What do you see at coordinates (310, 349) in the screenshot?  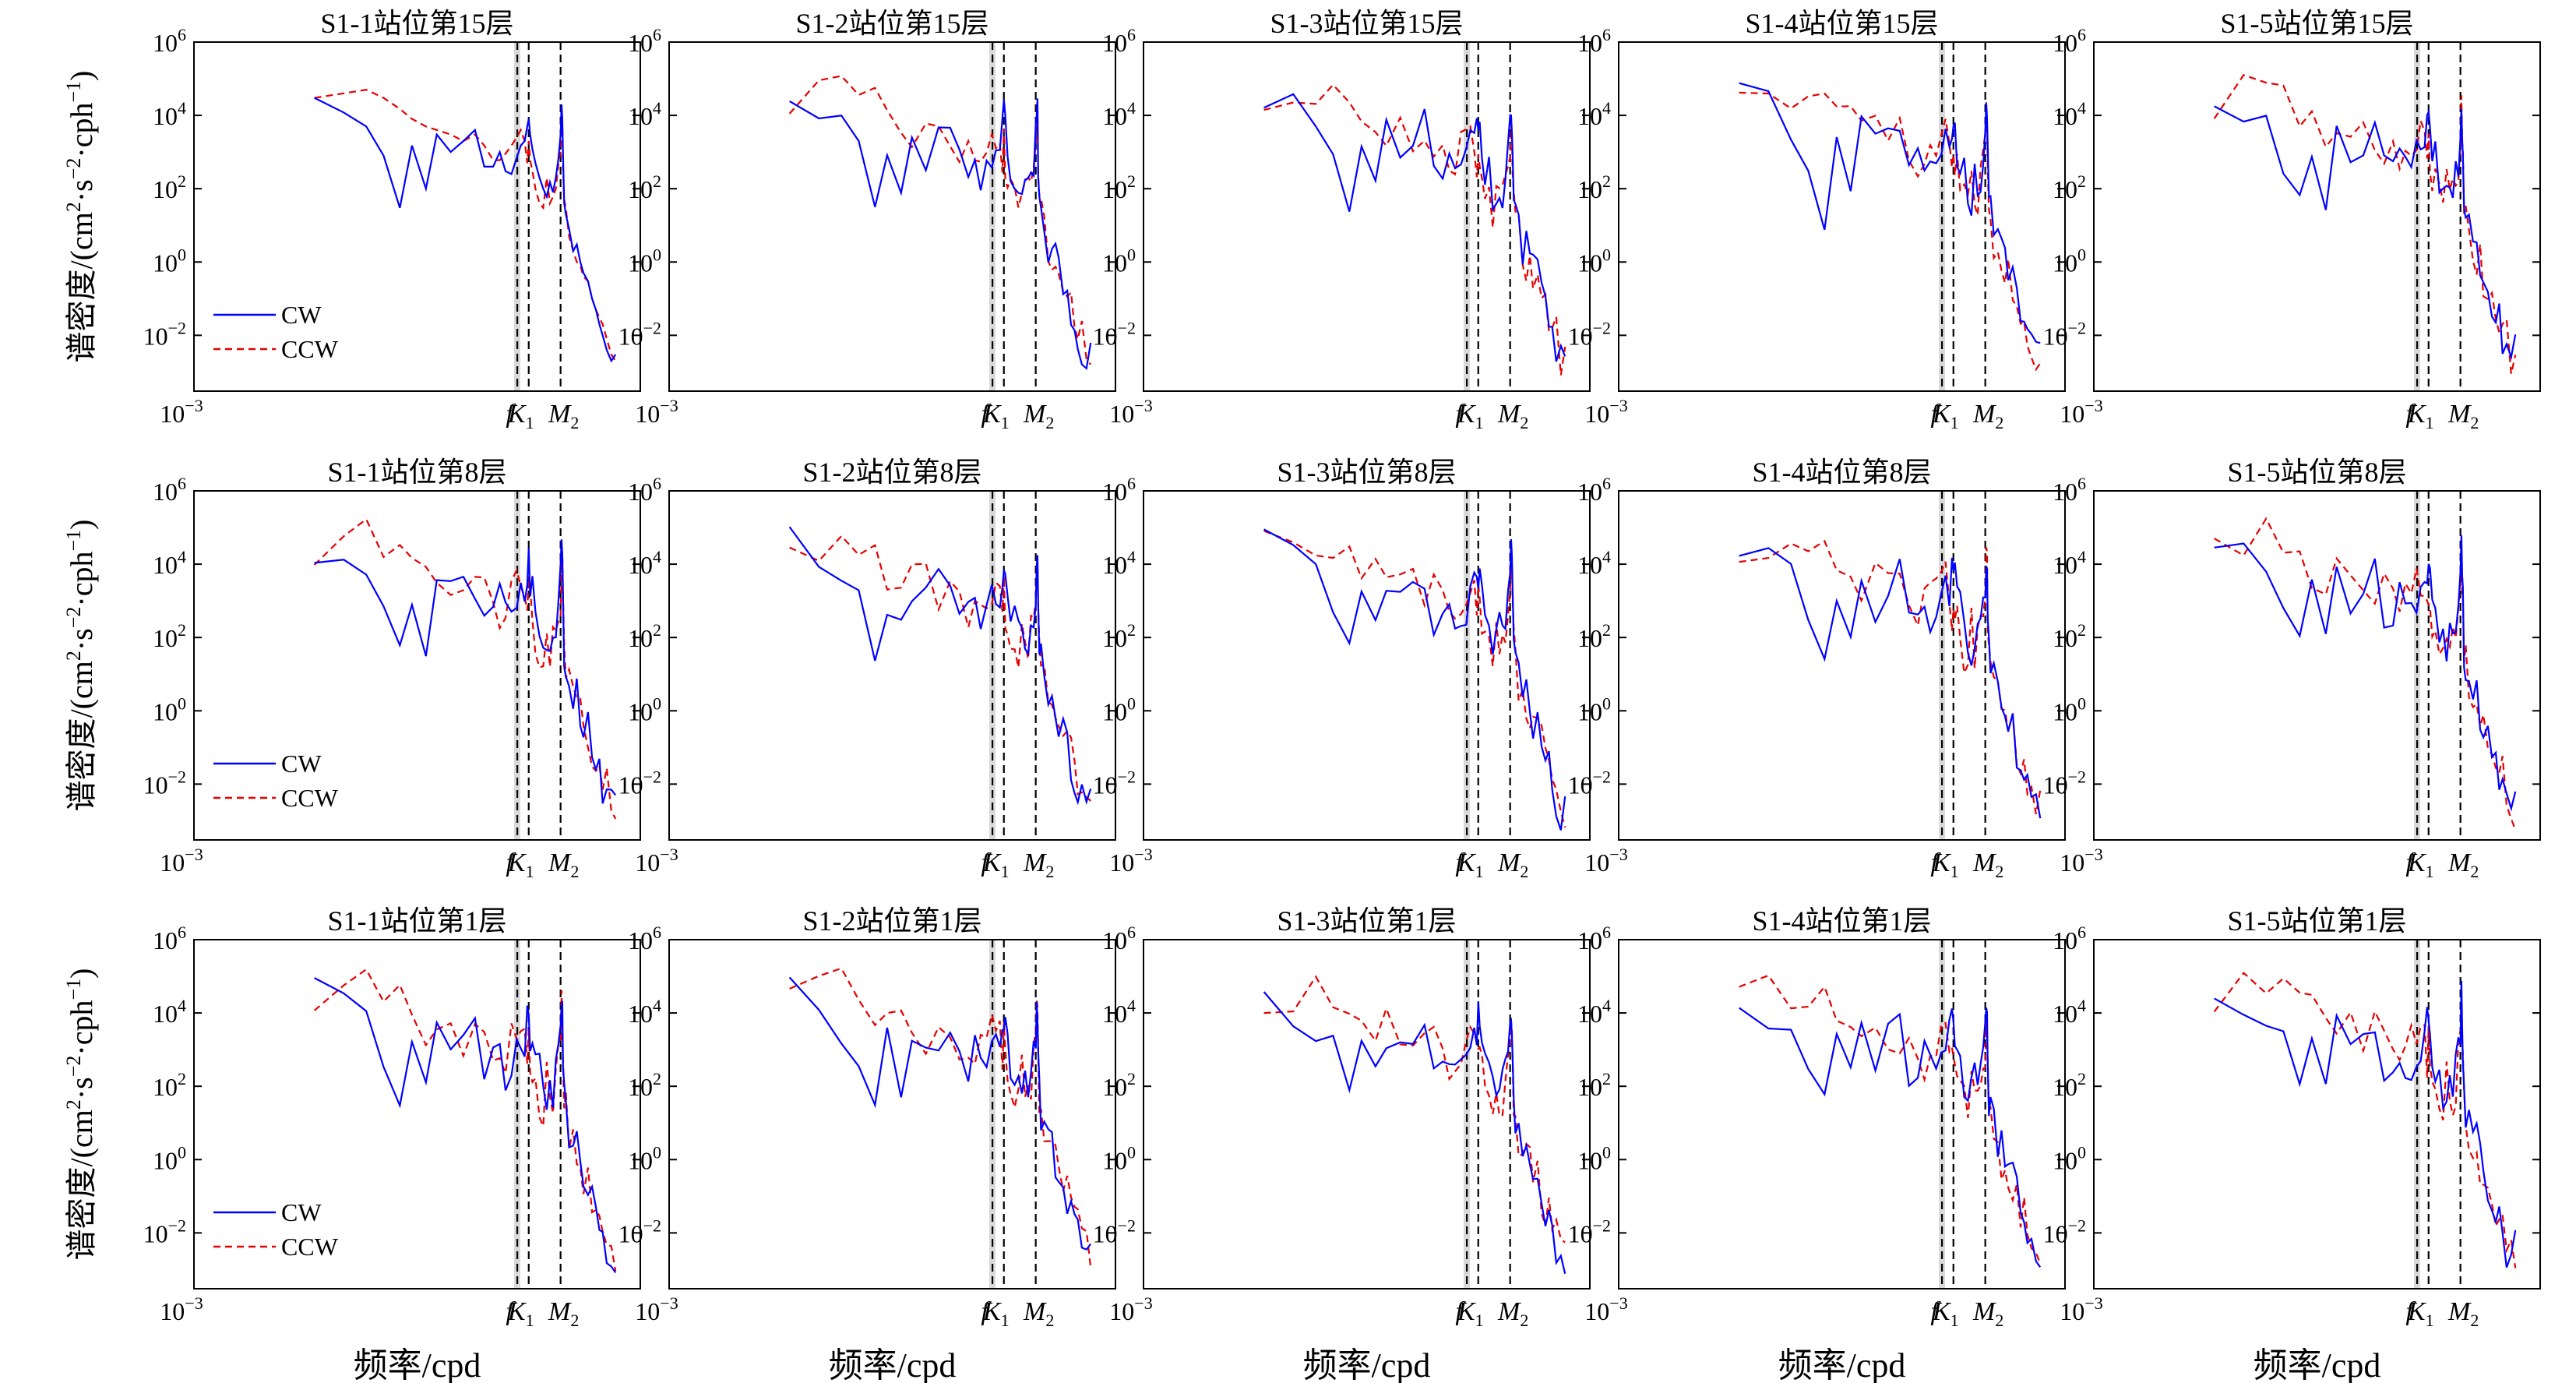 I see `legend-ccw-label: CCW` at bounding box center [310, 349].